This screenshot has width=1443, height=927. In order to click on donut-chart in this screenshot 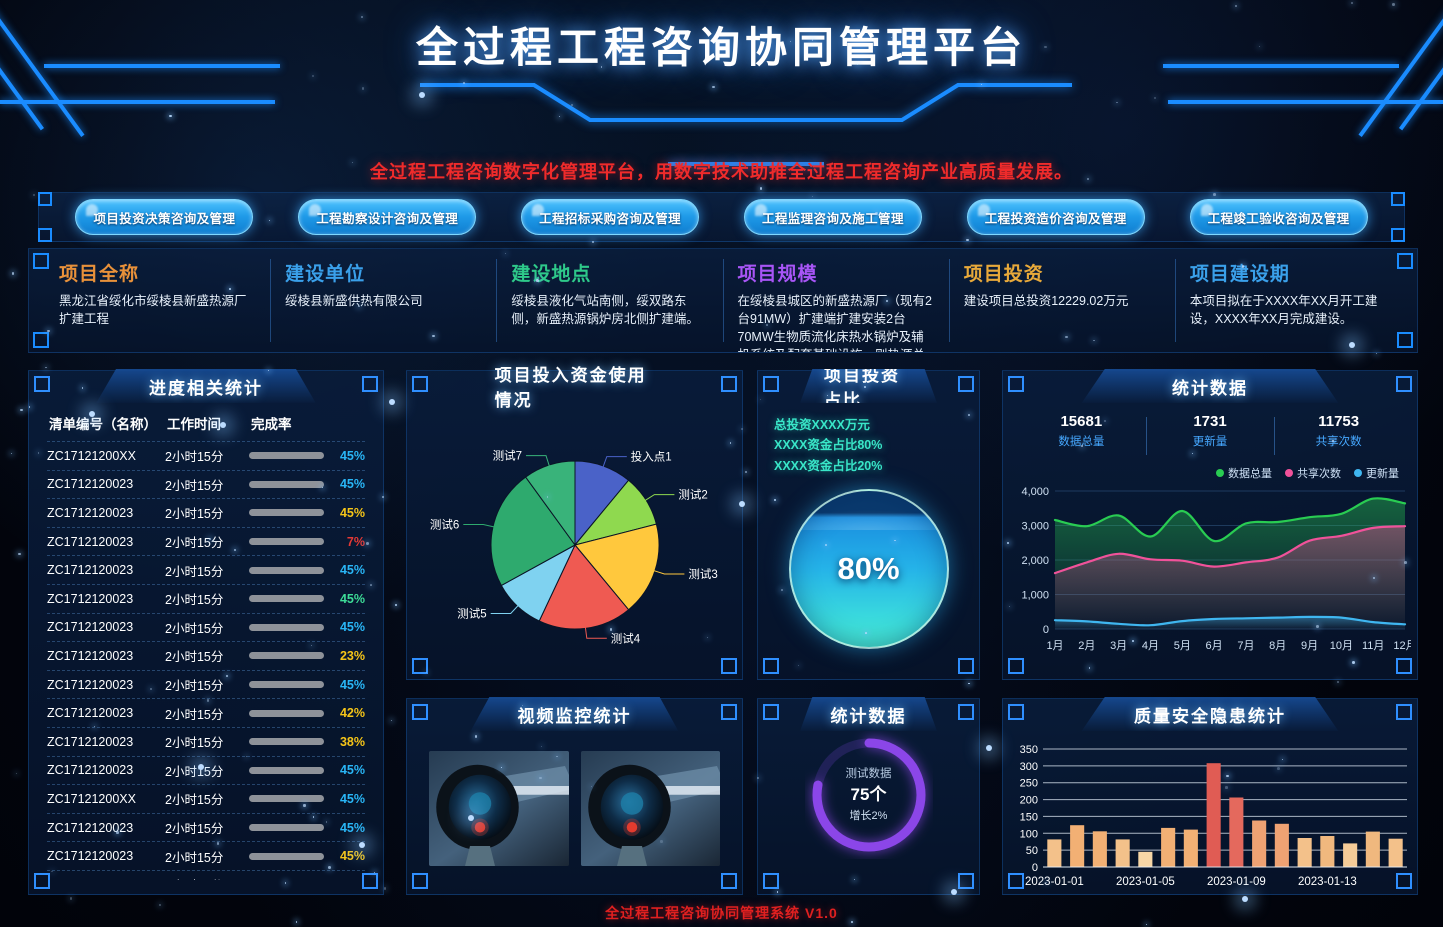, I will do `click(869, 795)`.